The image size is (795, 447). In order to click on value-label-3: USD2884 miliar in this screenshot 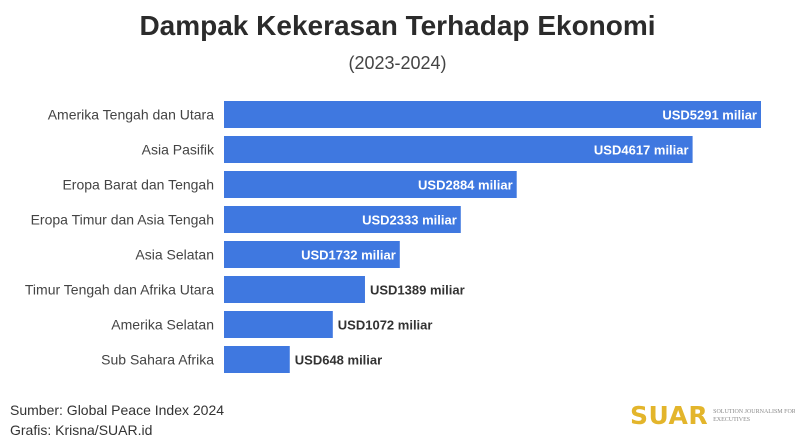, I will do `click(465, 185)`.